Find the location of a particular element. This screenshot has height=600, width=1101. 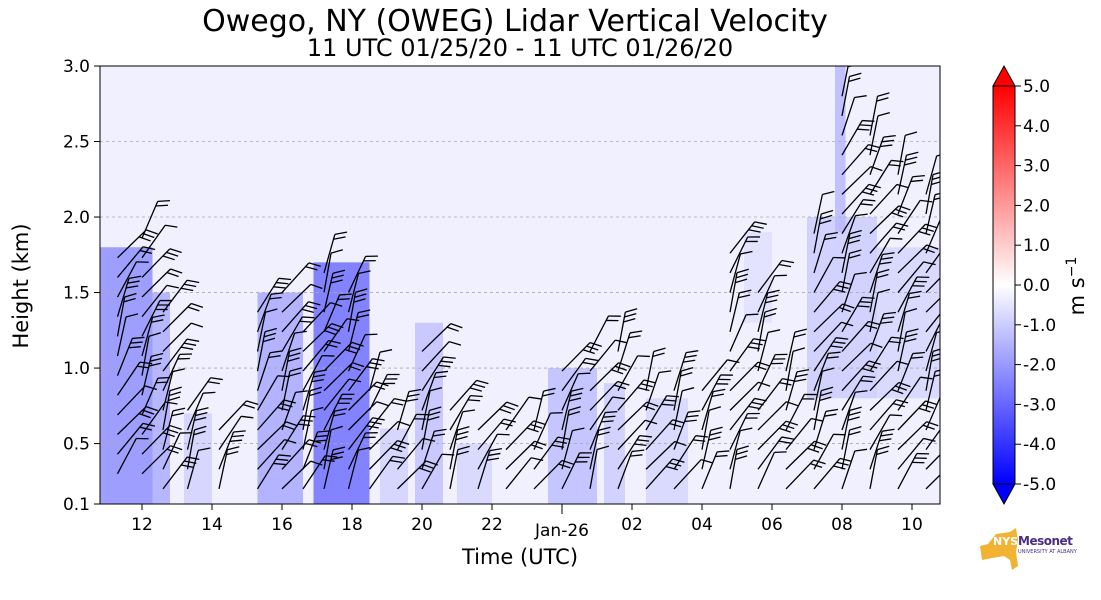

colorbar-tick-label-9: -4.0 is located at coordinates (1039, 445).